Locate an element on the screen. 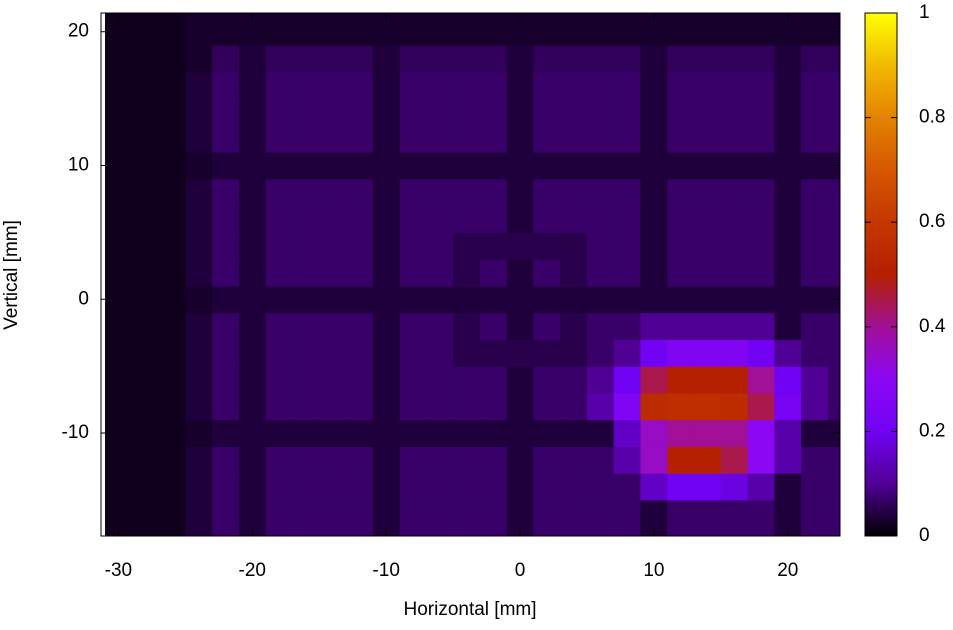 The height and width of the screenshot is (630, 953). colorbar-tick-label: 0 is located at coordinates (924, 535).